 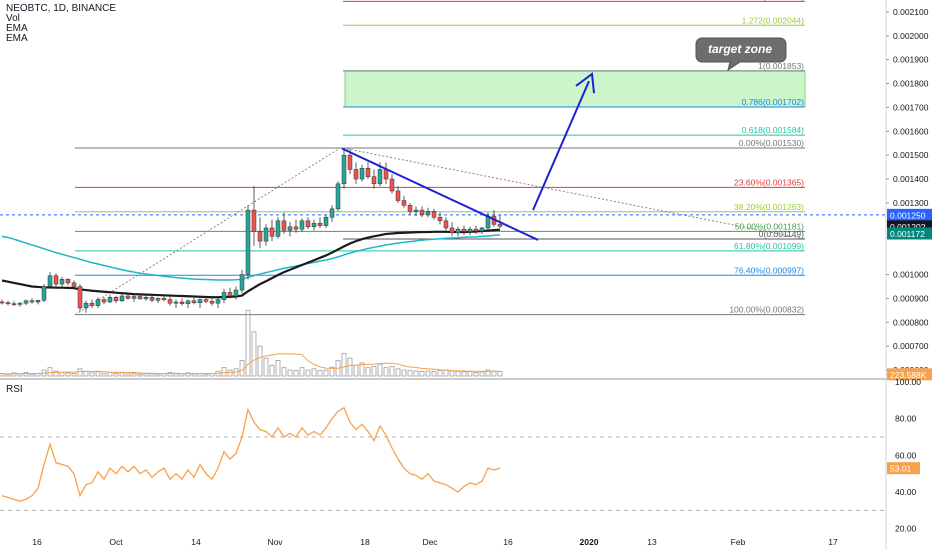 I want to click on fib-level-label: 100.00%(0.000832), so click(x=766, y=310).